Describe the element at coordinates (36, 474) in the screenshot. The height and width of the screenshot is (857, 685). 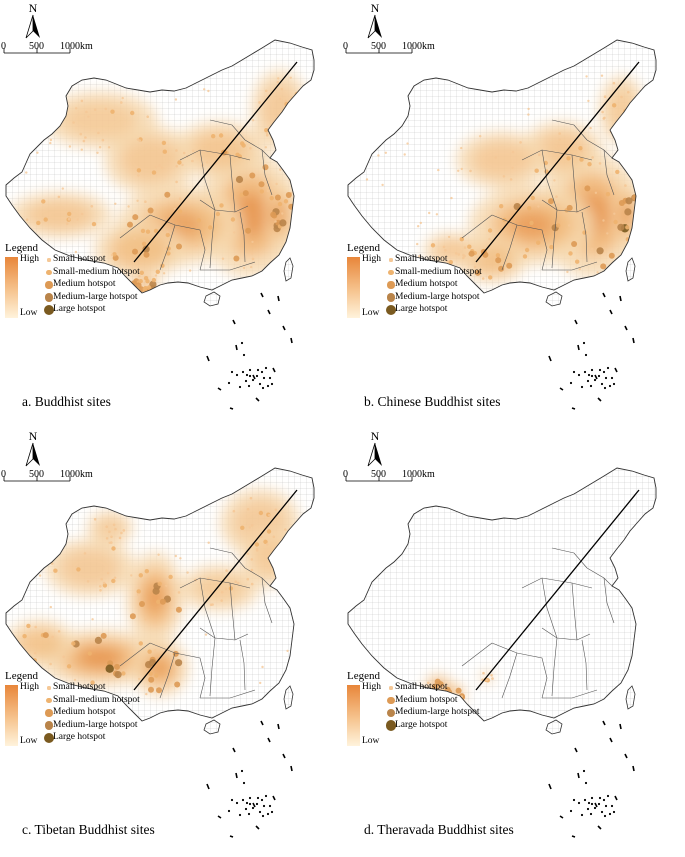
I see `scale-label: 500` at that location.